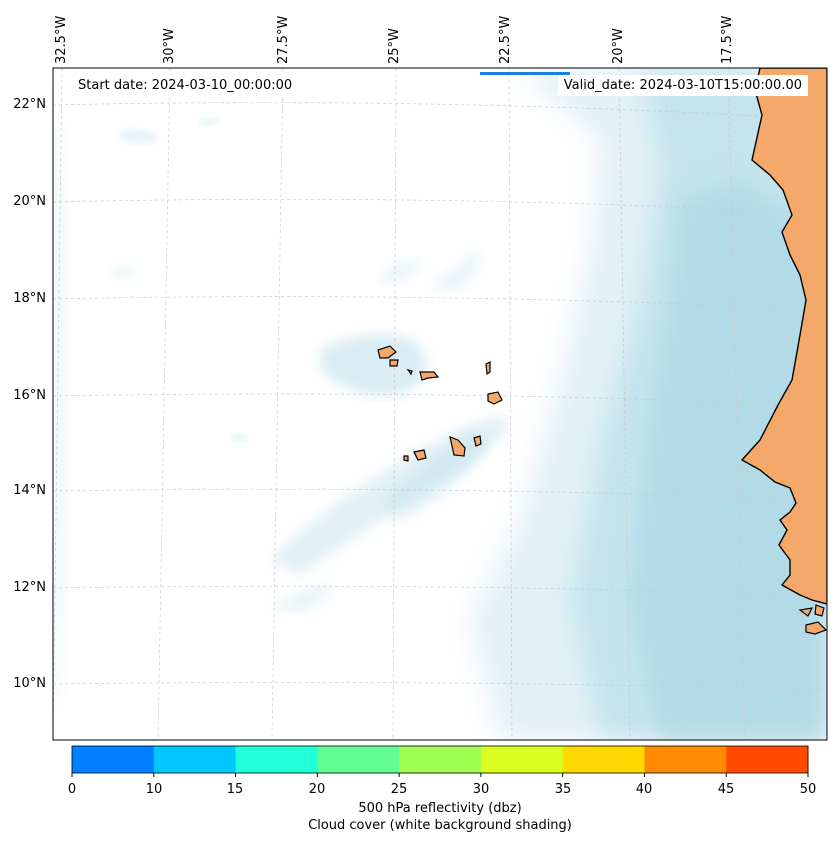  Describe the element at coordinates (505, 39) in the screenshot. I see `lon-label-22-5w: 22.5°W` at that location.